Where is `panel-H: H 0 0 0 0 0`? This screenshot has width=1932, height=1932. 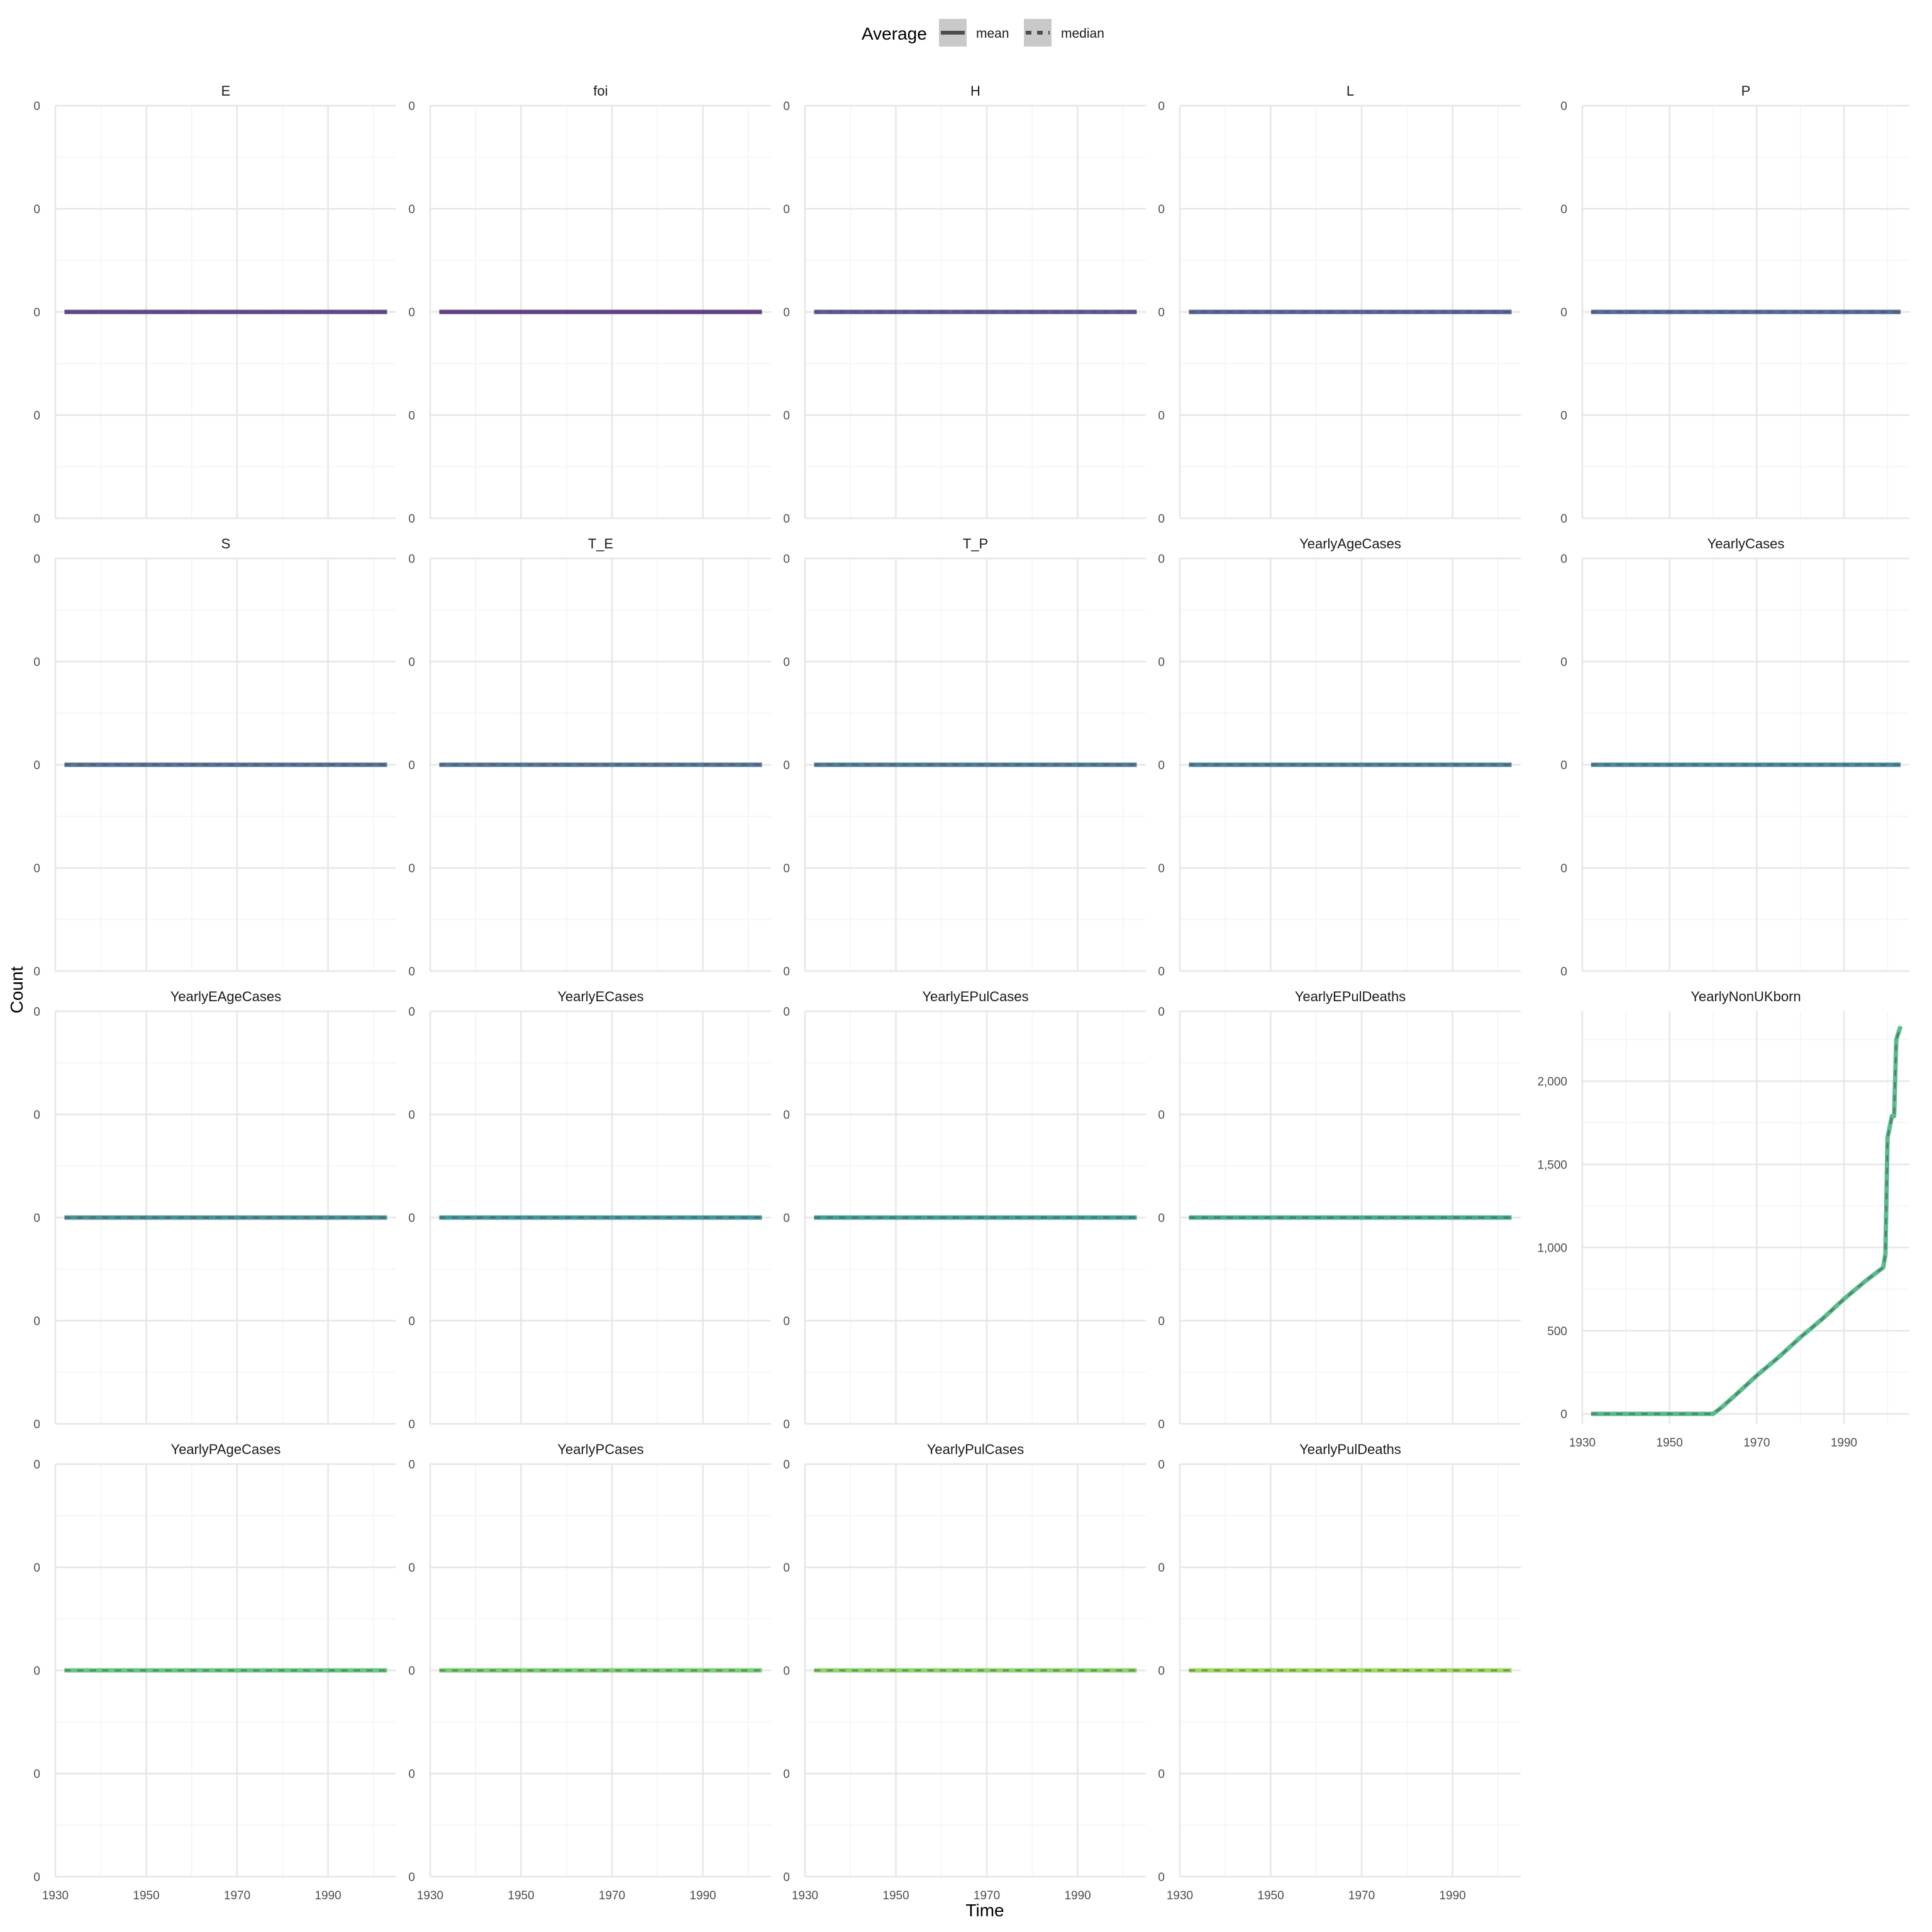
panel-H: H 0 0 0 0 0 is located at coordinates (964, 304).